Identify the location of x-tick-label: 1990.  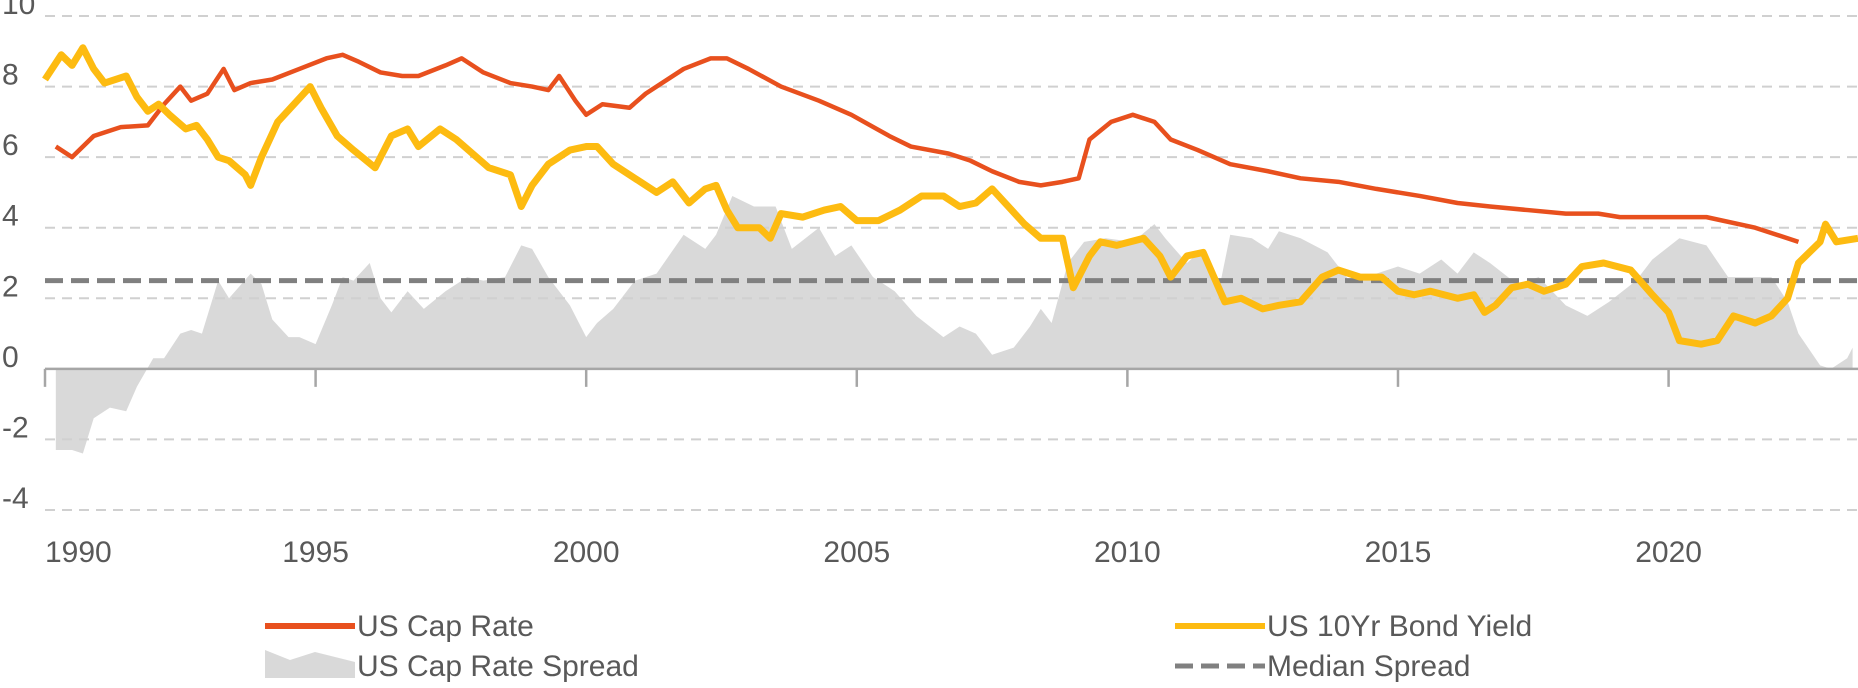
(78, 552).